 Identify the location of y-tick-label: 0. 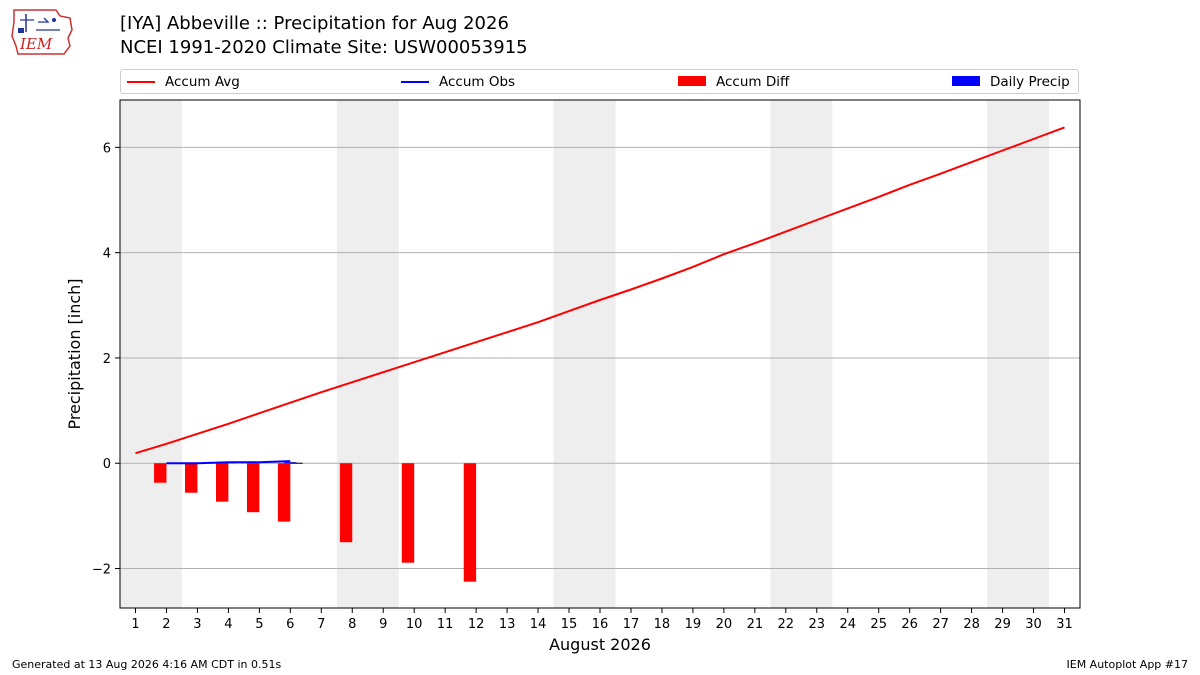
(107, 464).